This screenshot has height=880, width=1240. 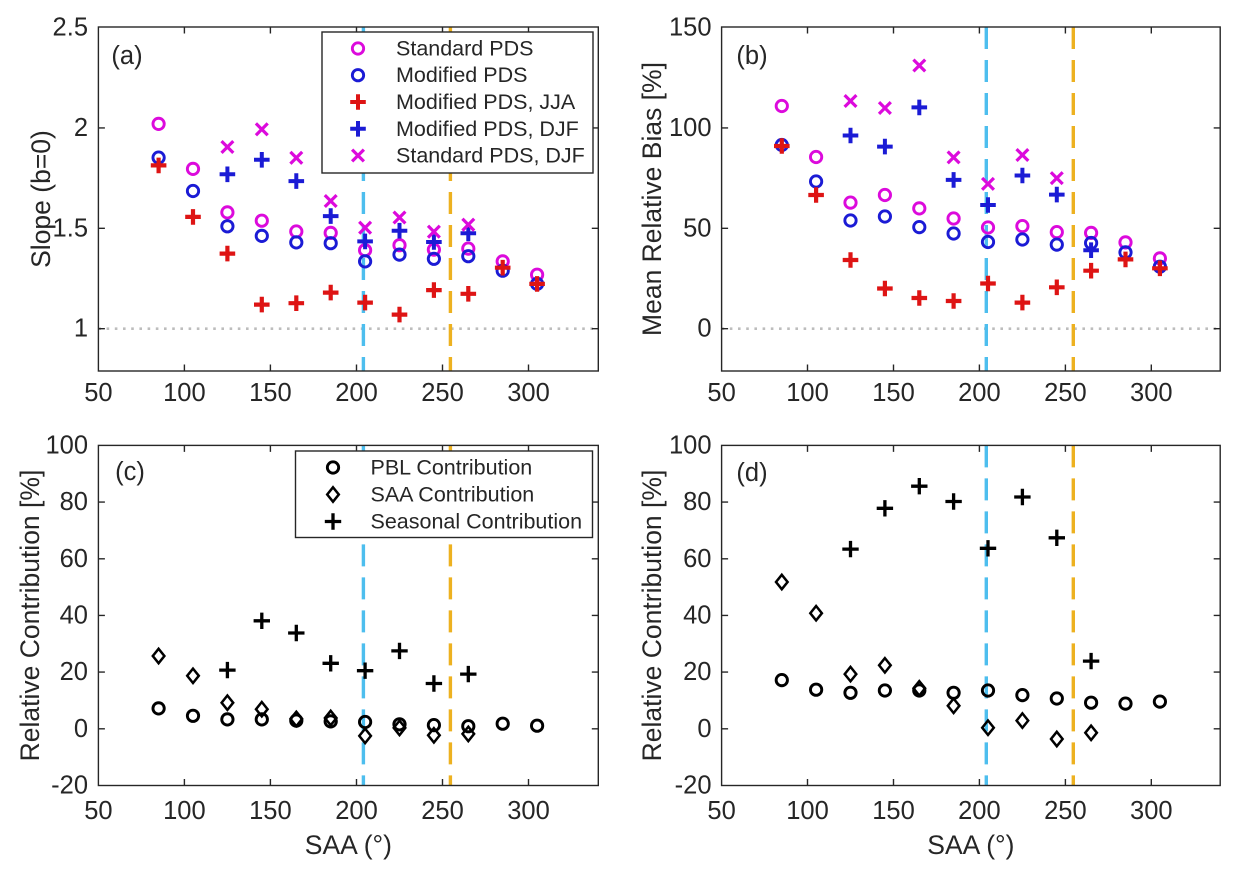 I want to click on svg-text: 2.5, so click(x=70, y=28).